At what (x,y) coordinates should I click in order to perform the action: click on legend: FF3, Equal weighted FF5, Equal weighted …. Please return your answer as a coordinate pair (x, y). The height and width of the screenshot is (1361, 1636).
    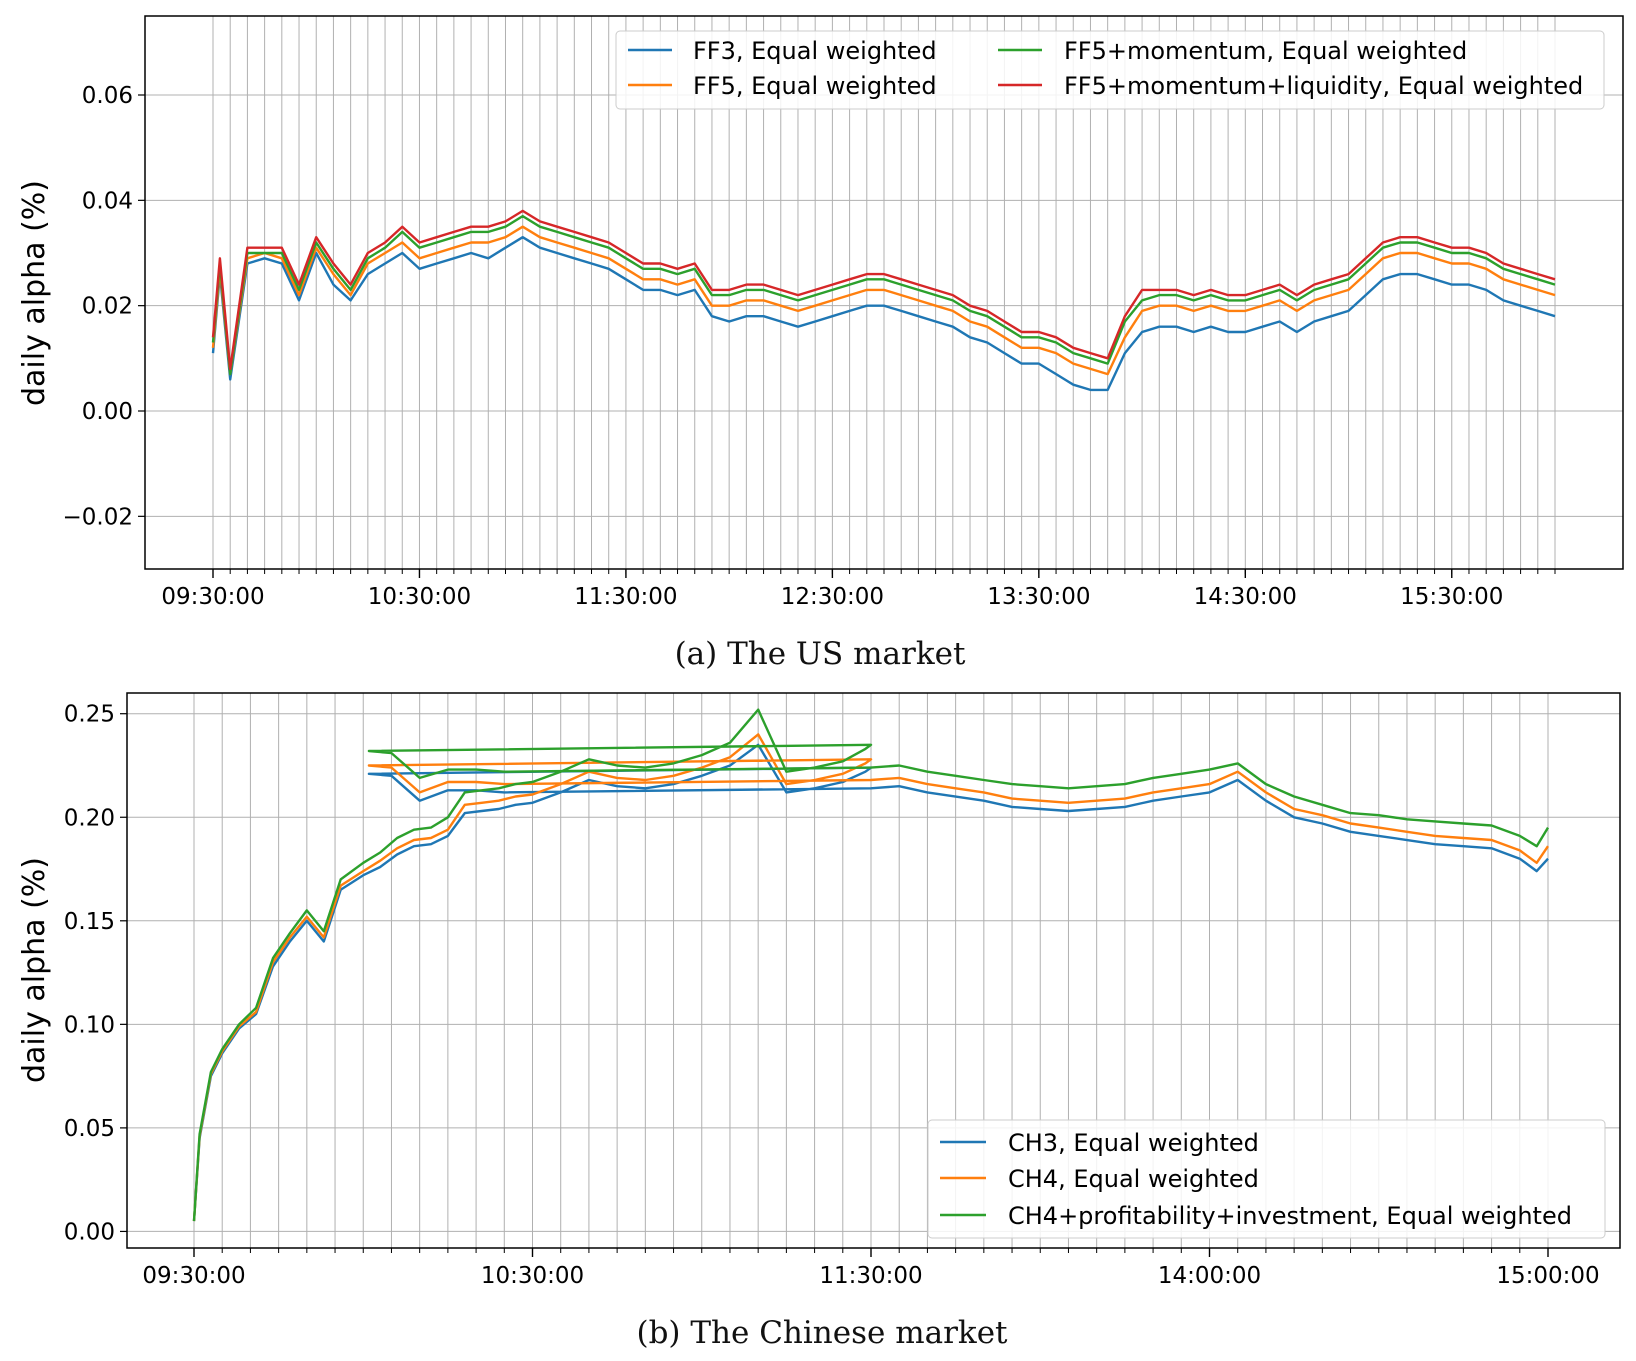
    Looking at the image, I should click on (1110, 70).